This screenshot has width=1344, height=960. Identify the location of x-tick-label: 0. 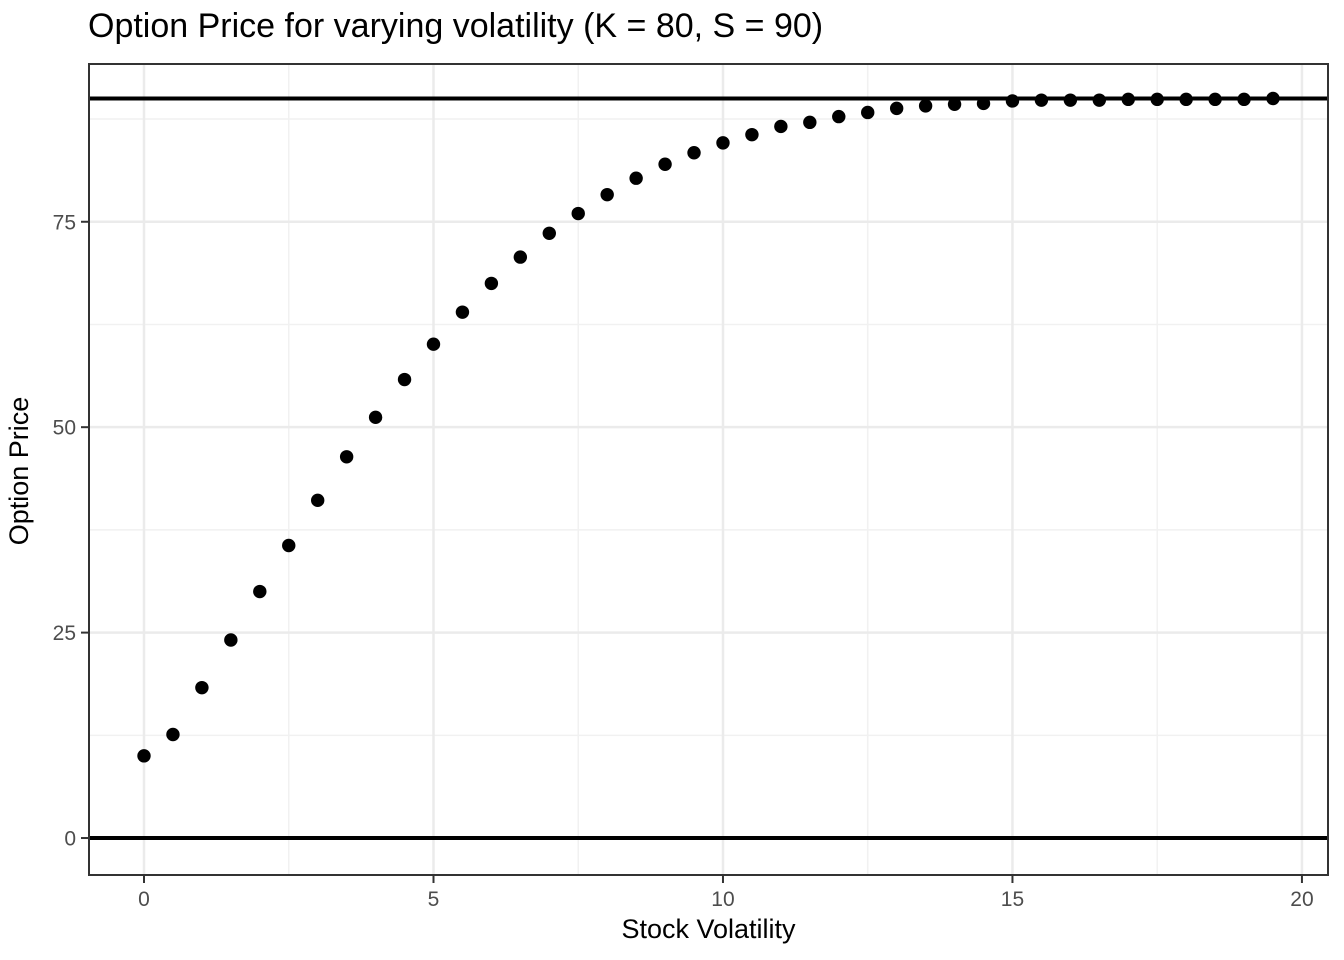
(144, 899).